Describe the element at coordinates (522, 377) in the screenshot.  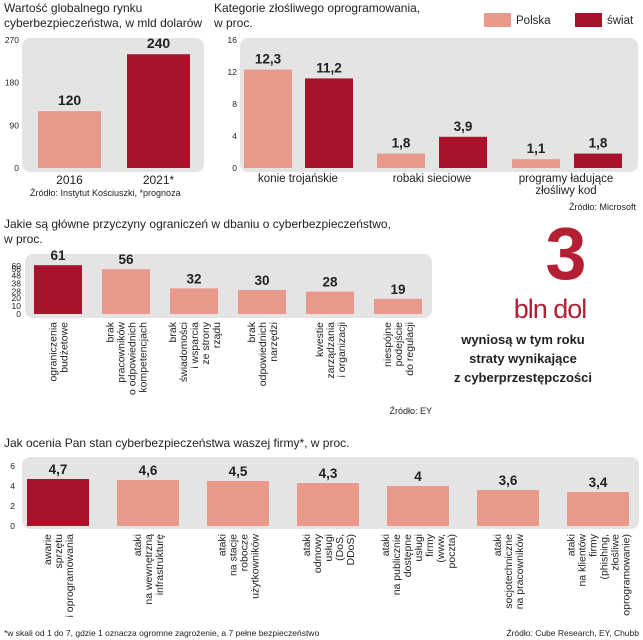
I see `headline-caption-line: z cyberprzestępczości` at that location.